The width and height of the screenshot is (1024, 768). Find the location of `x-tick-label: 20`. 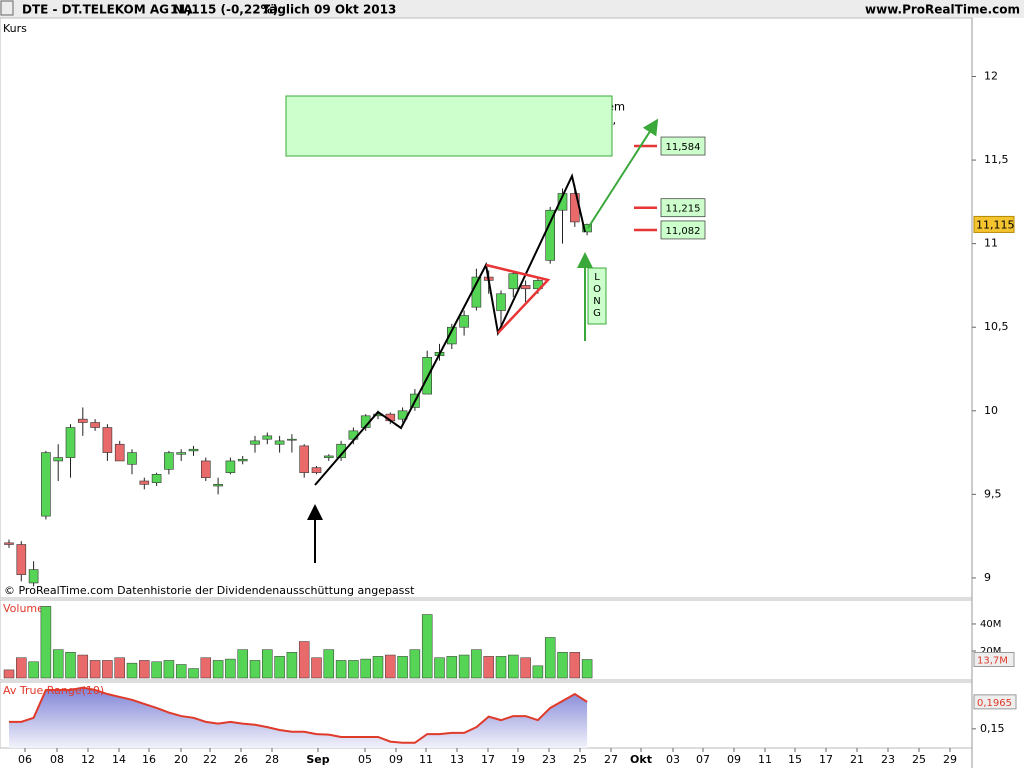

x-tick-label: 20 is located at coordinates (181, 759).